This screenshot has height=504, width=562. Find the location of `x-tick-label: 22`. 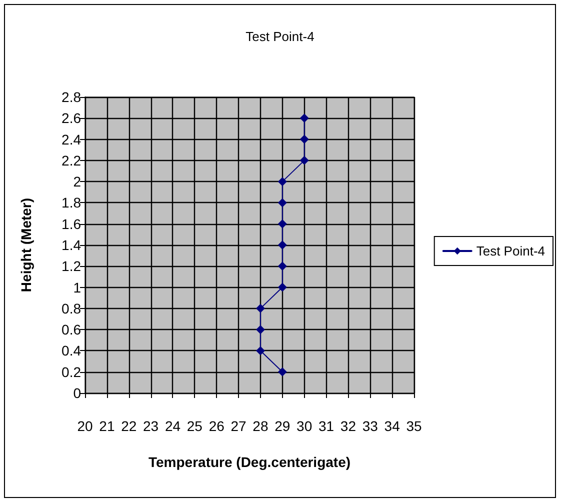

x-tick-label: 22 is located at coordinates (129, 426).